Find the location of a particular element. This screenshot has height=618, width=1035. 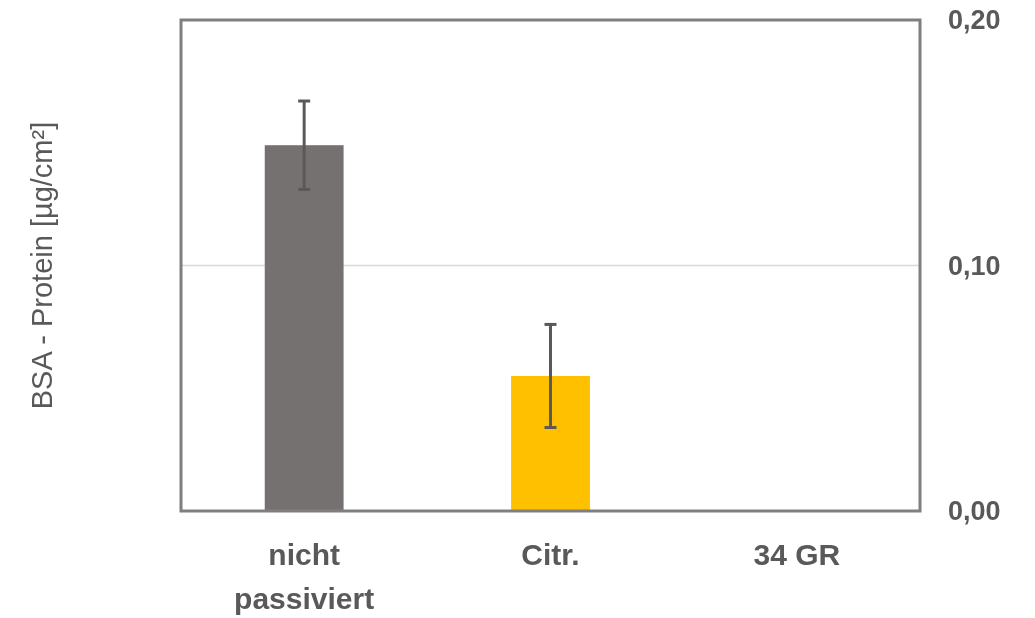

y-tick-label: 0,20 is located at coordinates (974, 20).